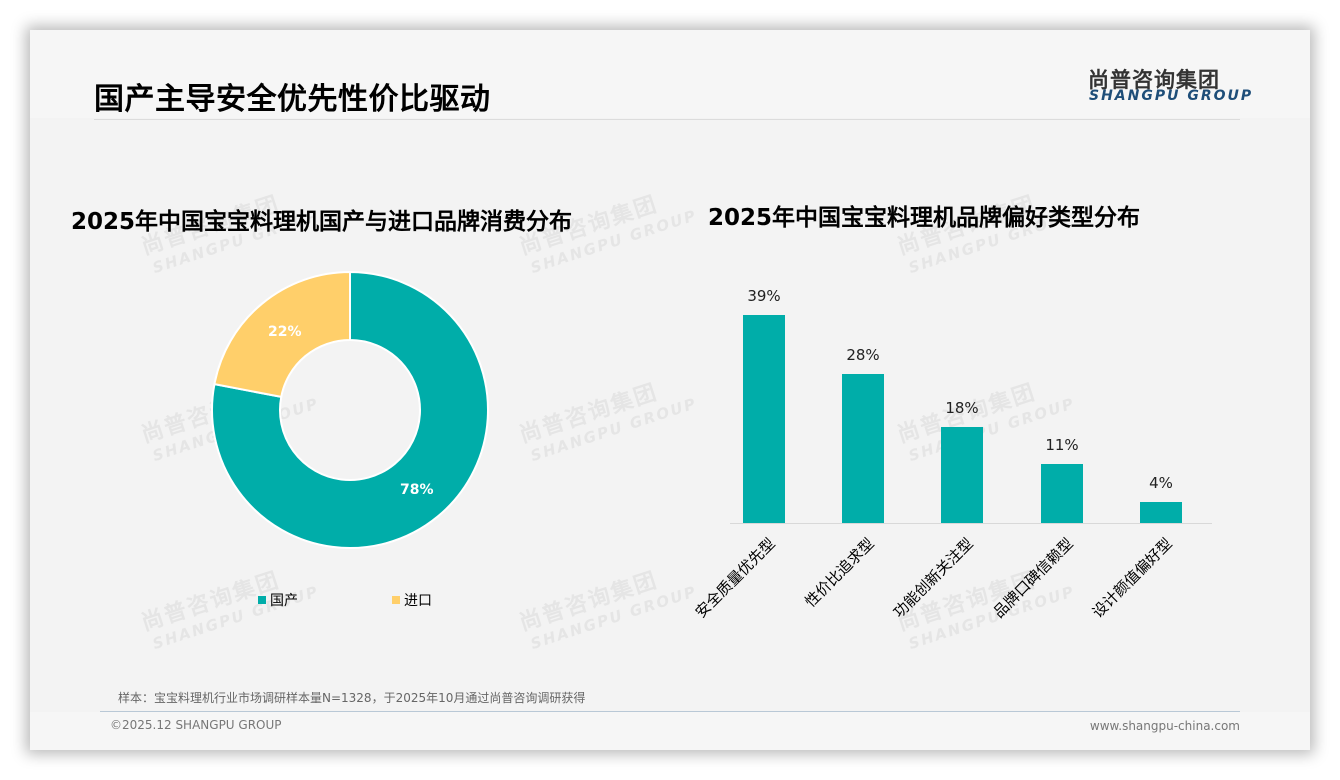 The width and height of the screenshot is (1340, 780). I want to click on donut-chart-title: 2025年中国宝宝料理机国产与进口品牌消费分布, so click(322, 222).